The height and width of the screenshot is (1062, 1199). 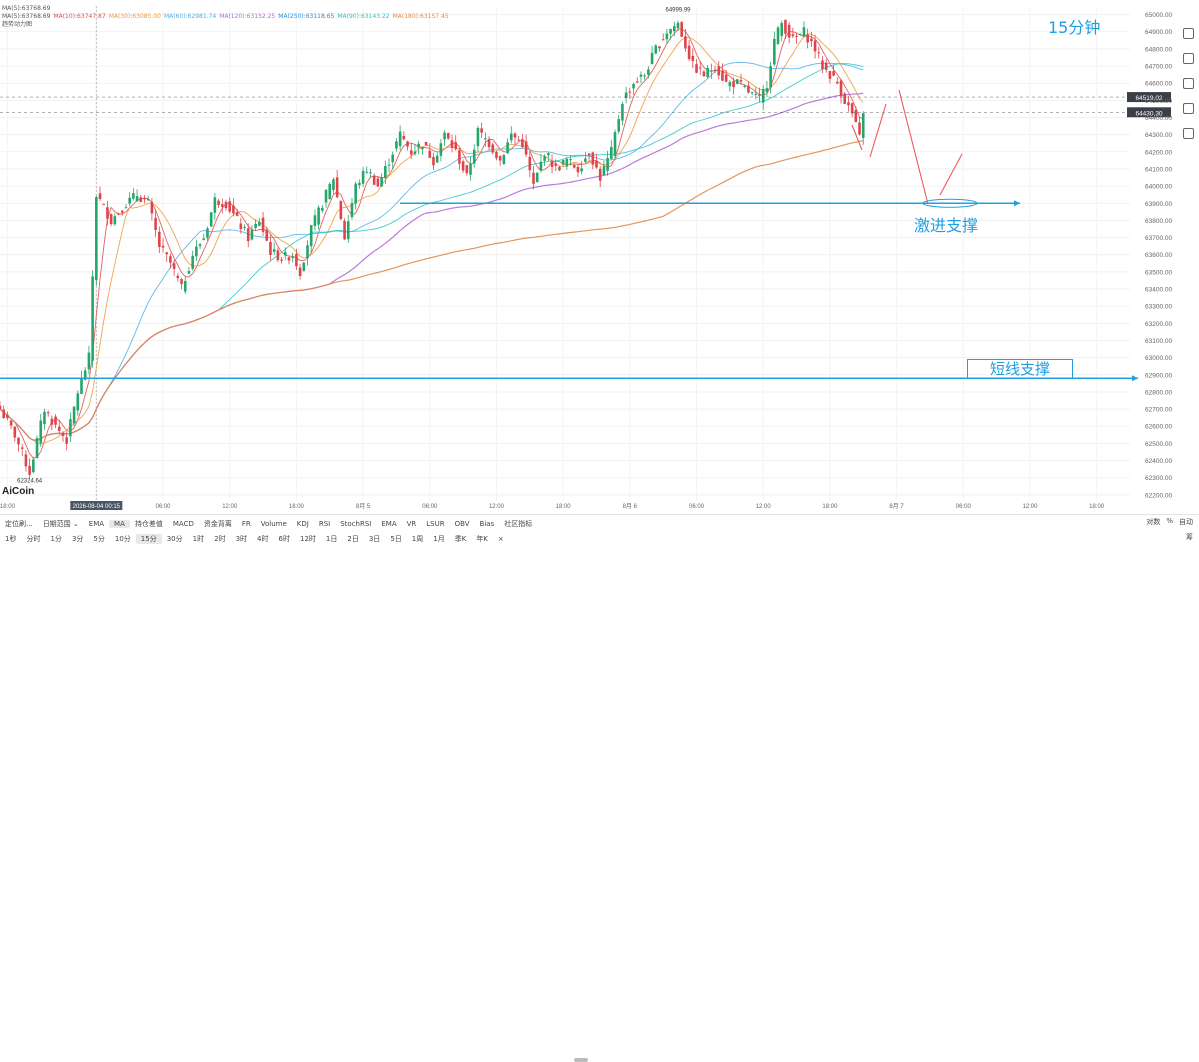 What do you see at coordinates (56, 539) in the screenshot?
I see `interval-tab: 1分` at bounding box center [56, 539].